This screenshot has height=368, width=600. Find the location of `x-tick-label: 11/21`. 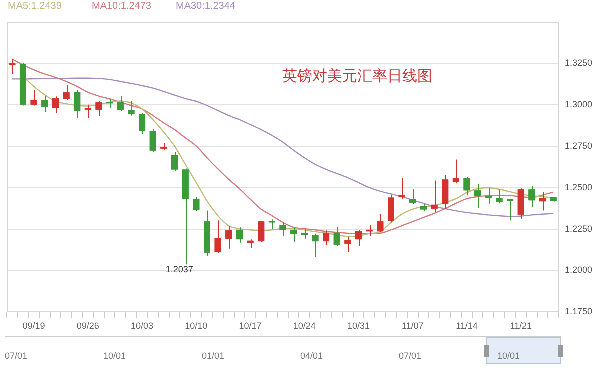

x-tick-label: 11/21 is located at coordinates (521, 326).